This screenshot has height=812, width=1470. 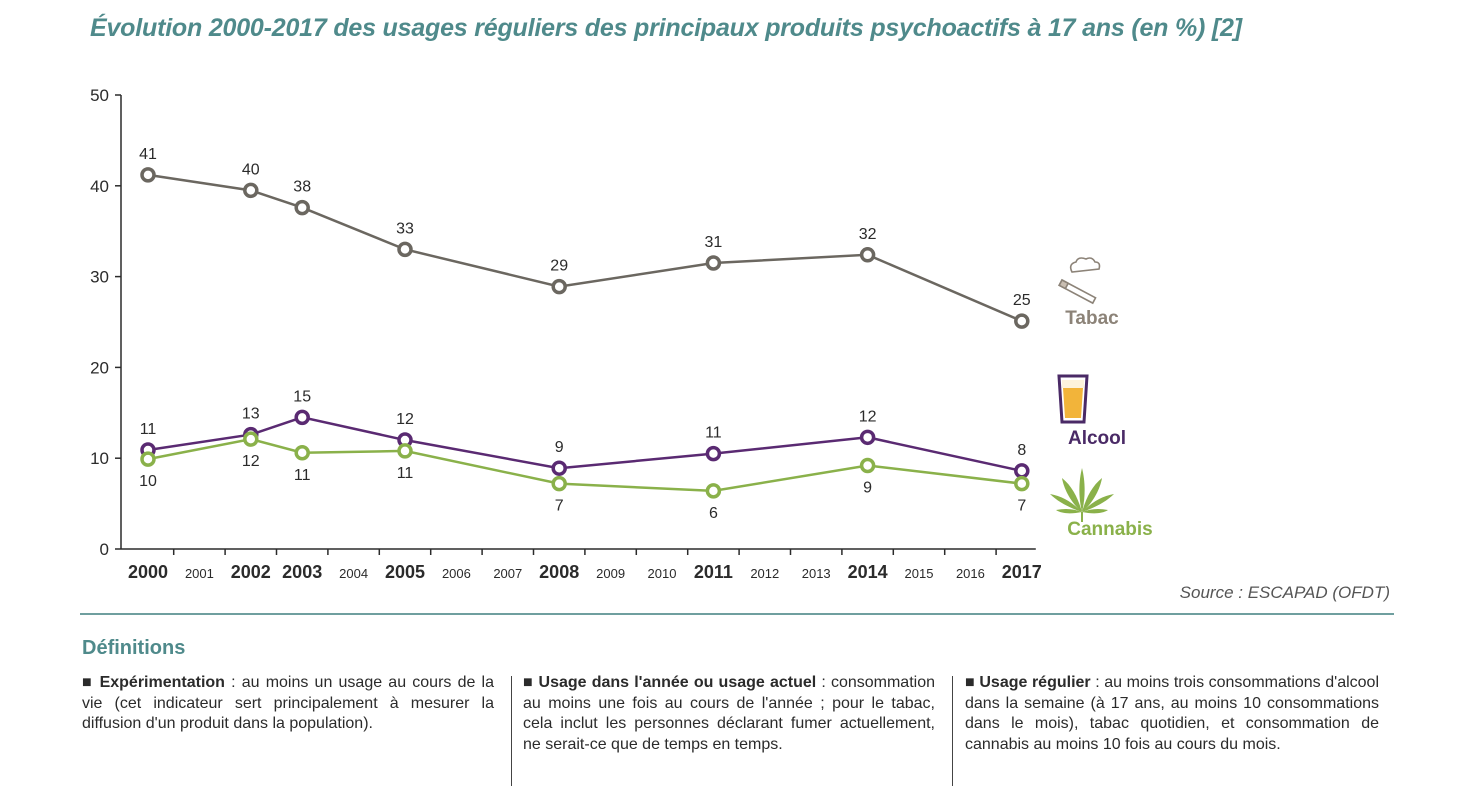 What do you see at coordinates (148, 481) in the screenshot?
I see `data-label: 10` at bounding box center [148, 481].